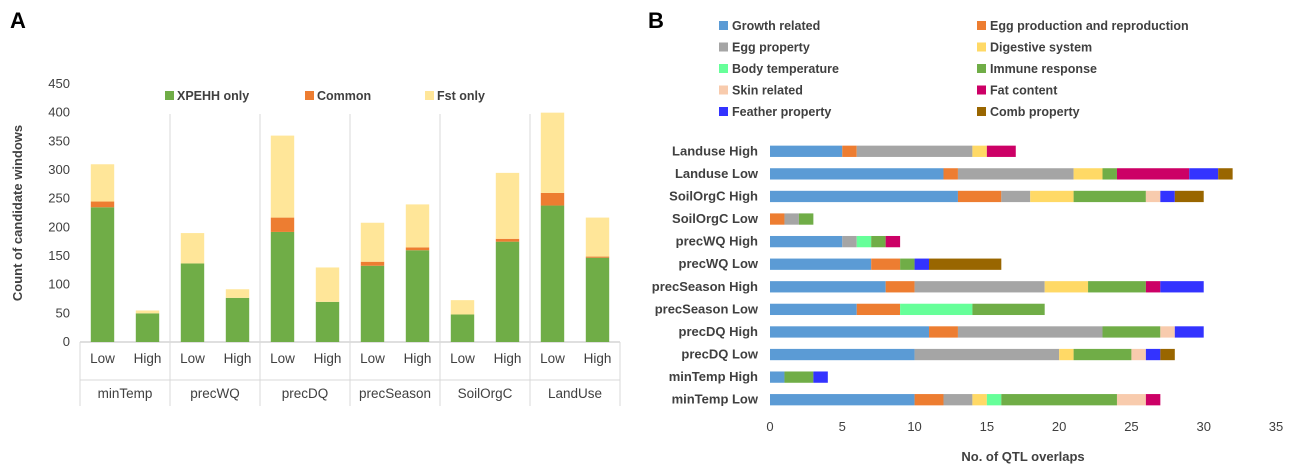  I want to click on legend-label: Immune response, so click(1043, 69).